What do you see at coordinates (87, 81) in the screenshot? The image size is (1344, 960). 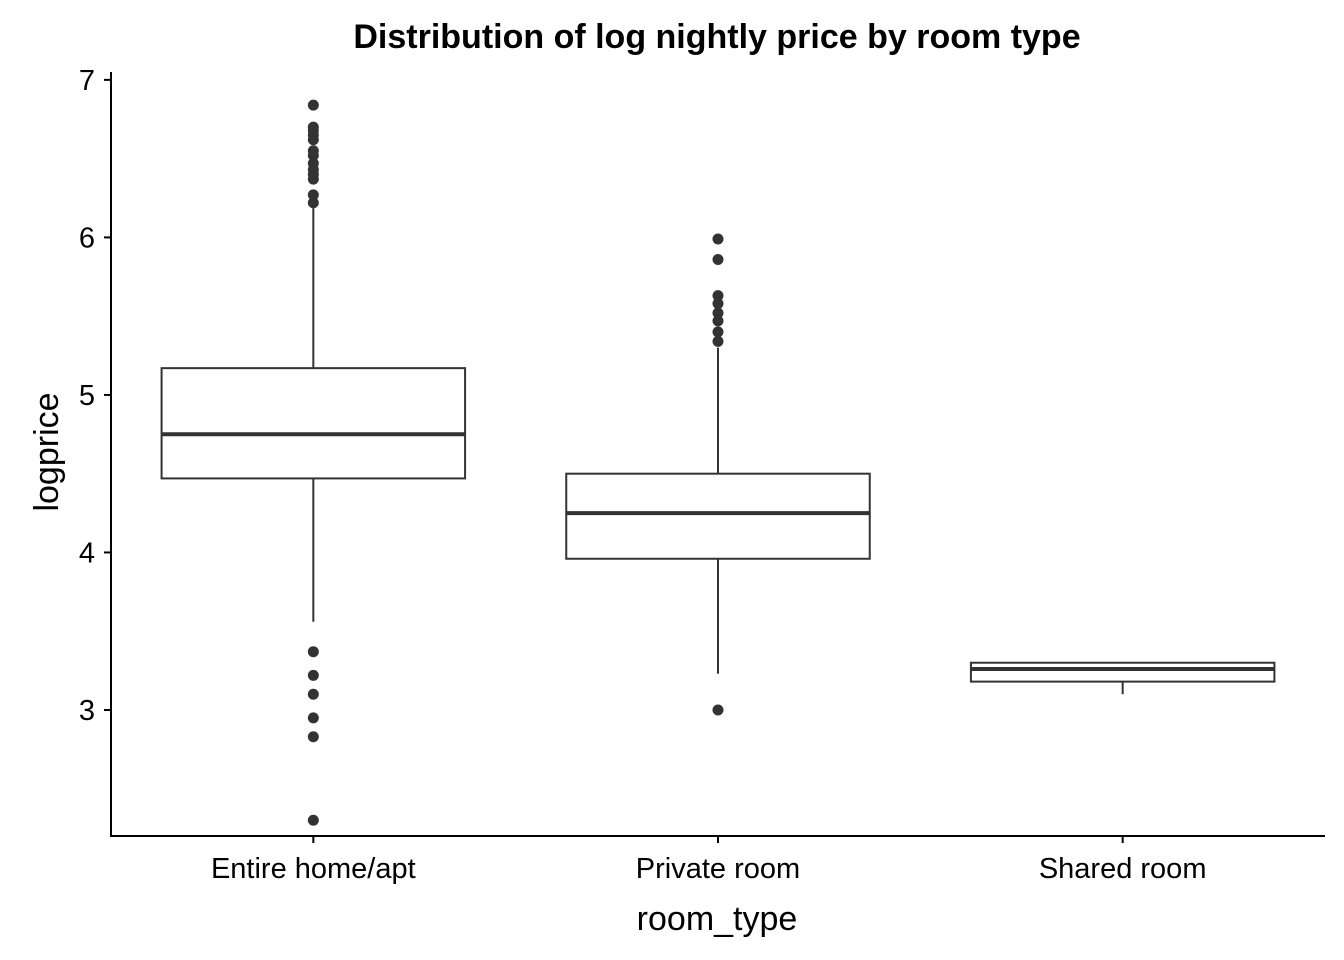 I see `y-tick-label: 7` at bounding box center [87, 81].